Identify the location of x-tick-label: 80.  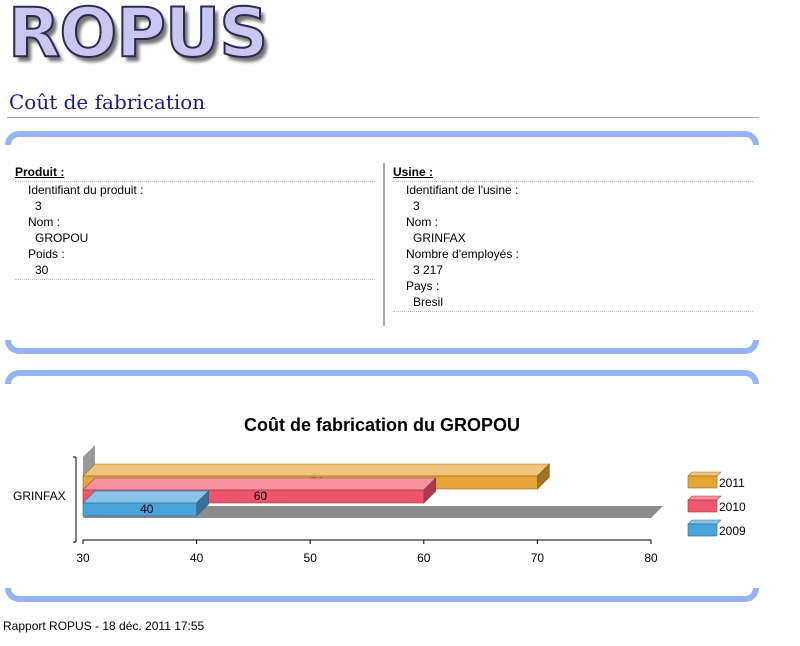
(651, 558).